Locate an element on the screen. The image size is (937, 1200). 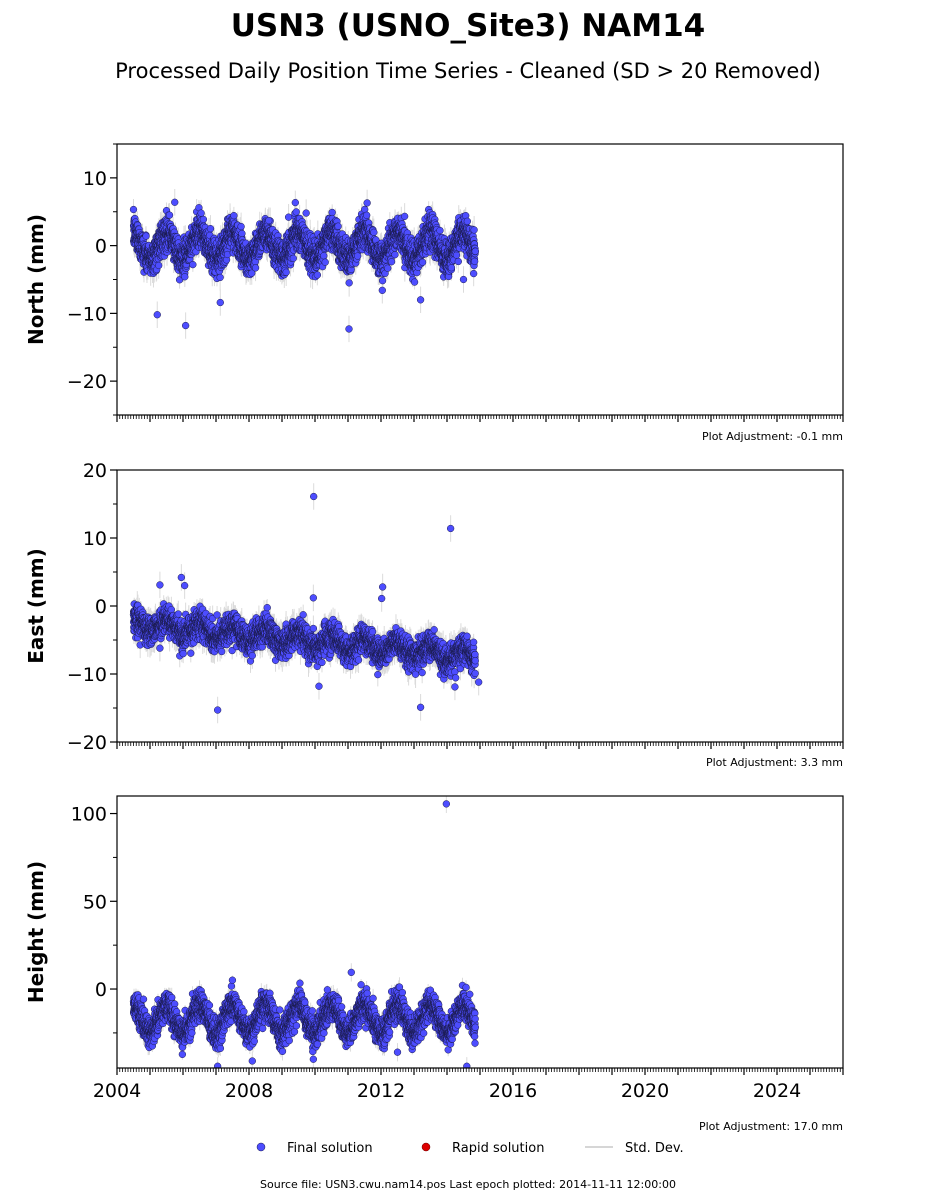
north-data-series is located at coordinates (304, 266).